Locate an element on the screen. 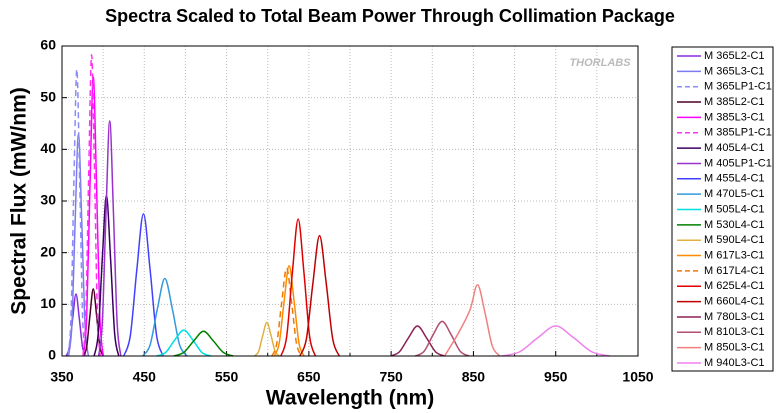 This screenshot has height=413, width=780. x-axis-label: Wavelength (nm) is located at coordinates (350, 398).